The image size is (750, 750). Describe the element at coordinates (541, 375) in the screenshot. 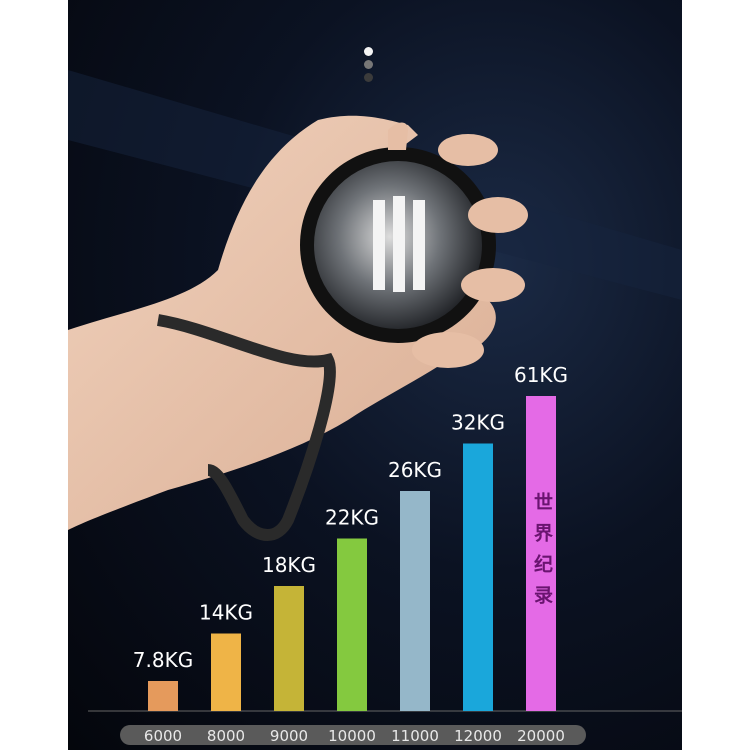

I see `data-label: 61KG` at that location.